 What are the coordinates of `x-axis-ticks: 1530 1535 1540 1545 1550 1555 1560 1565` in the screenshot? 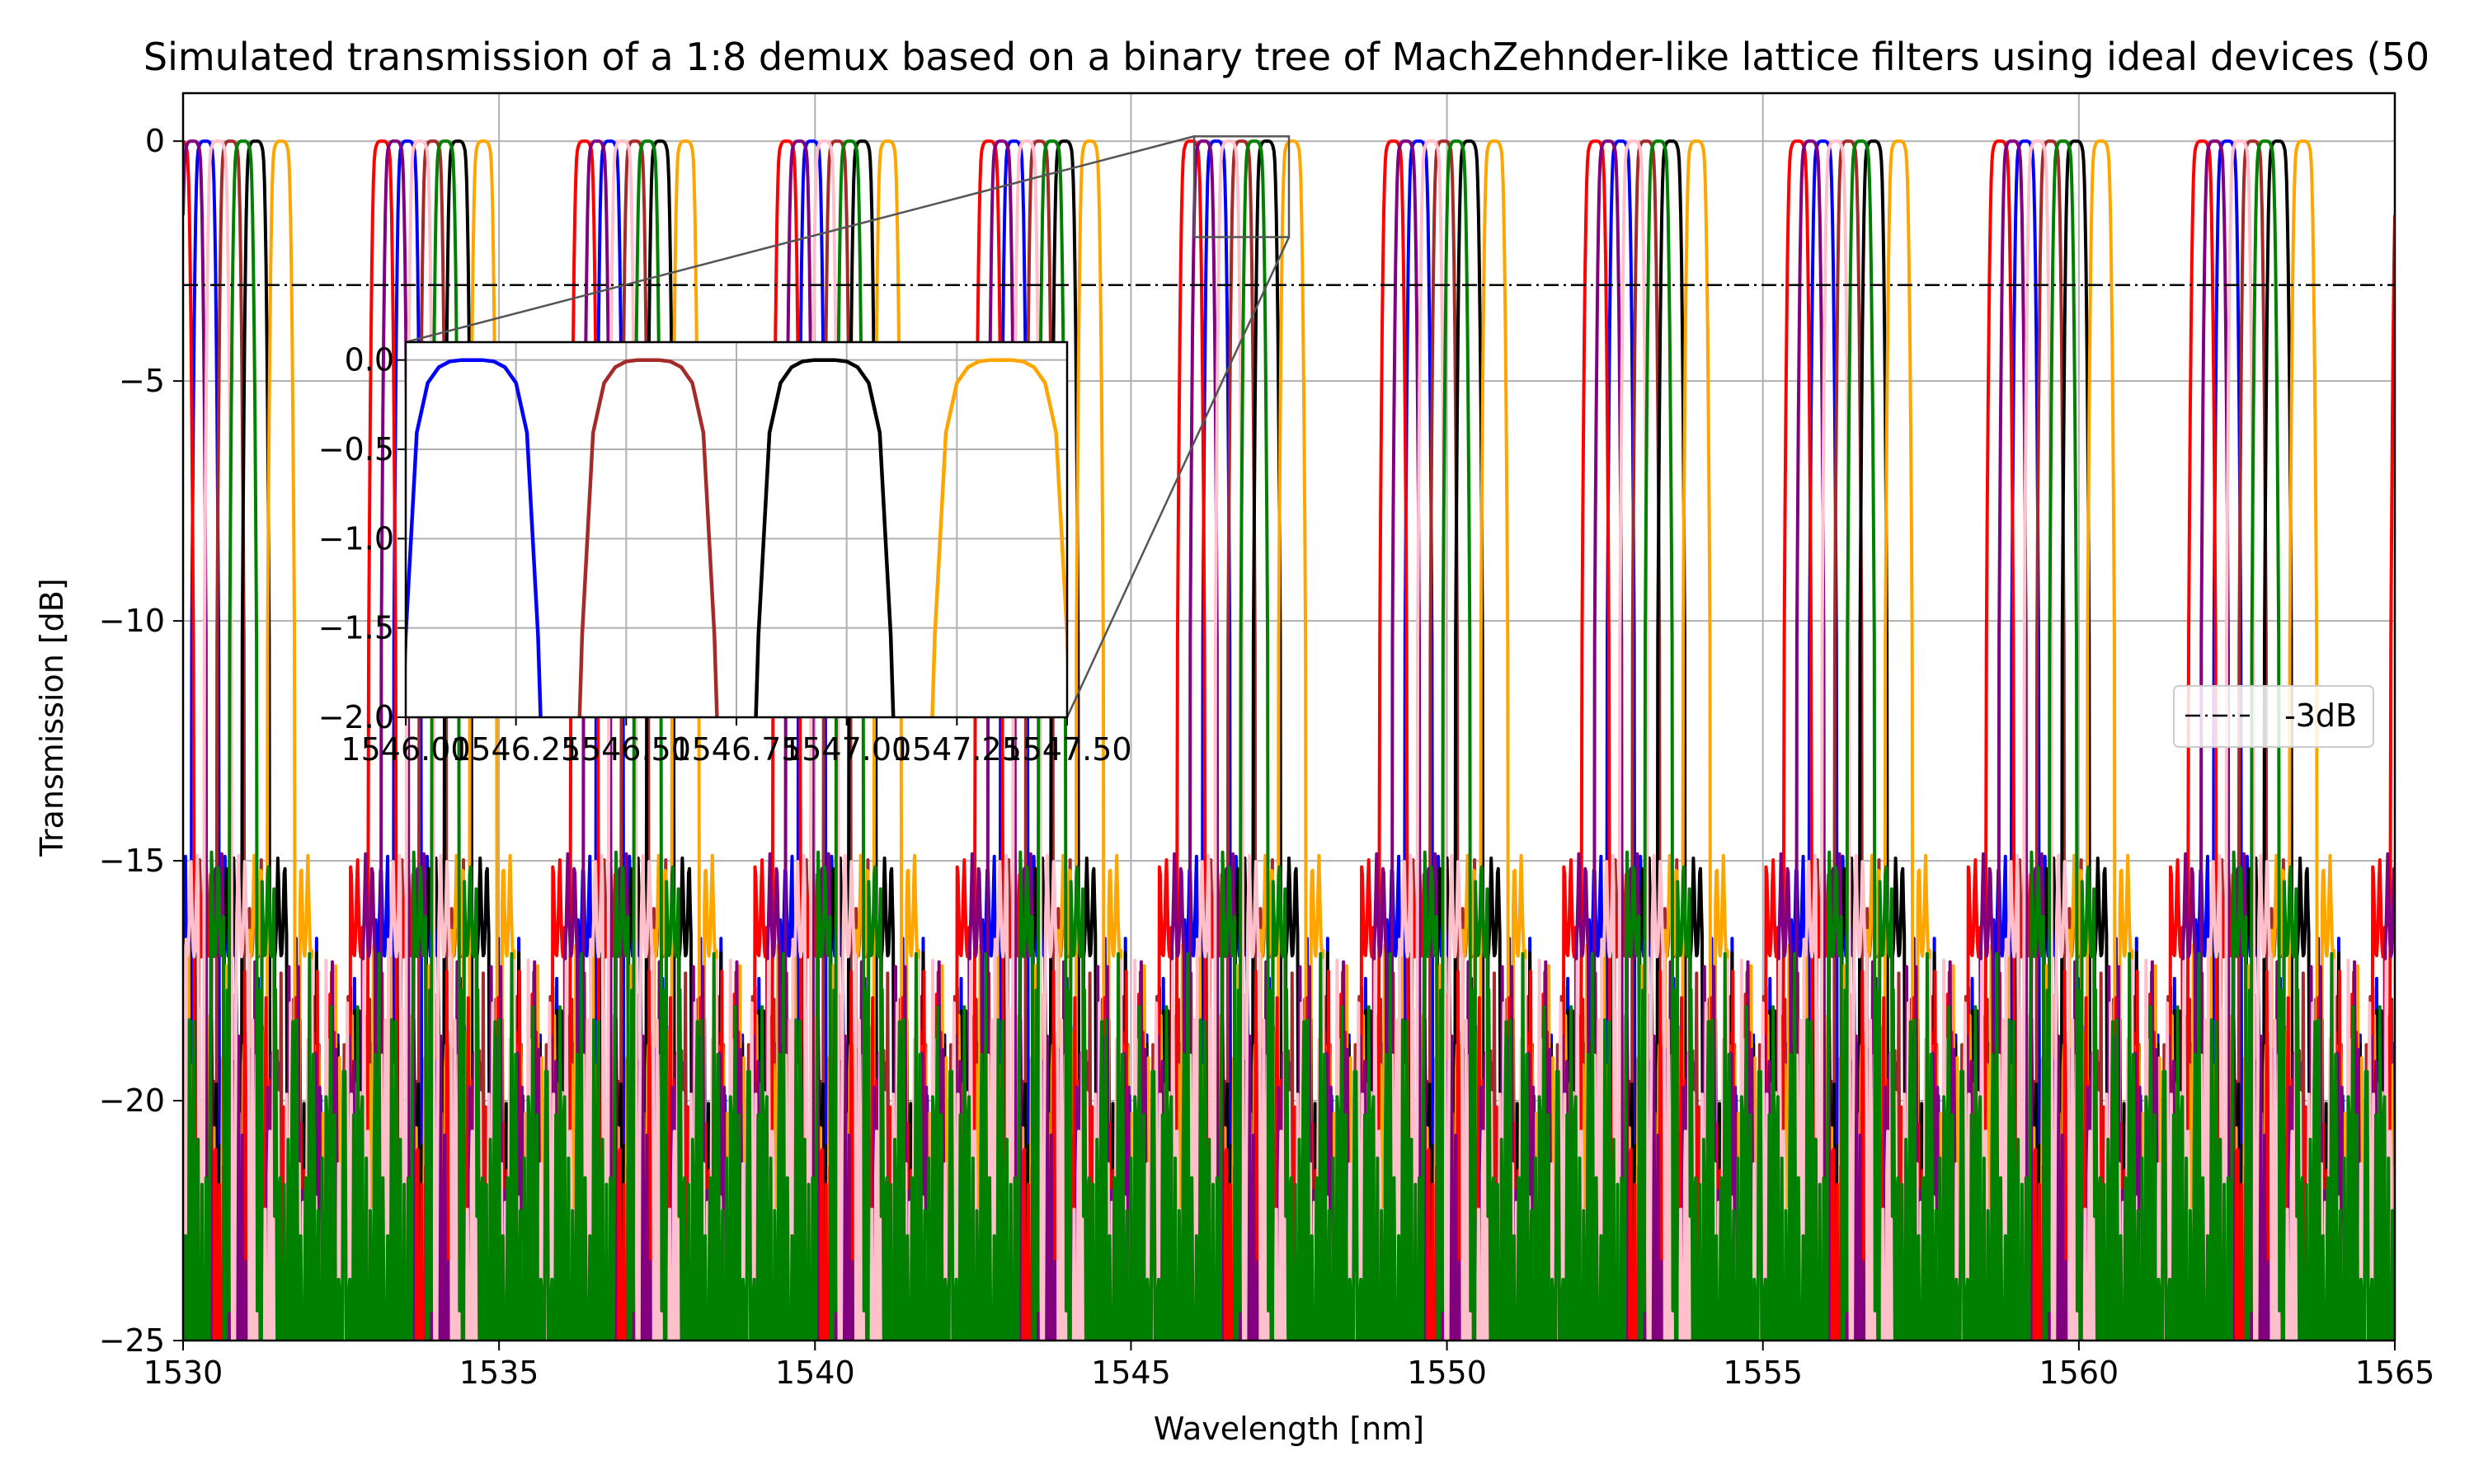 It's located at (1289, 1366).